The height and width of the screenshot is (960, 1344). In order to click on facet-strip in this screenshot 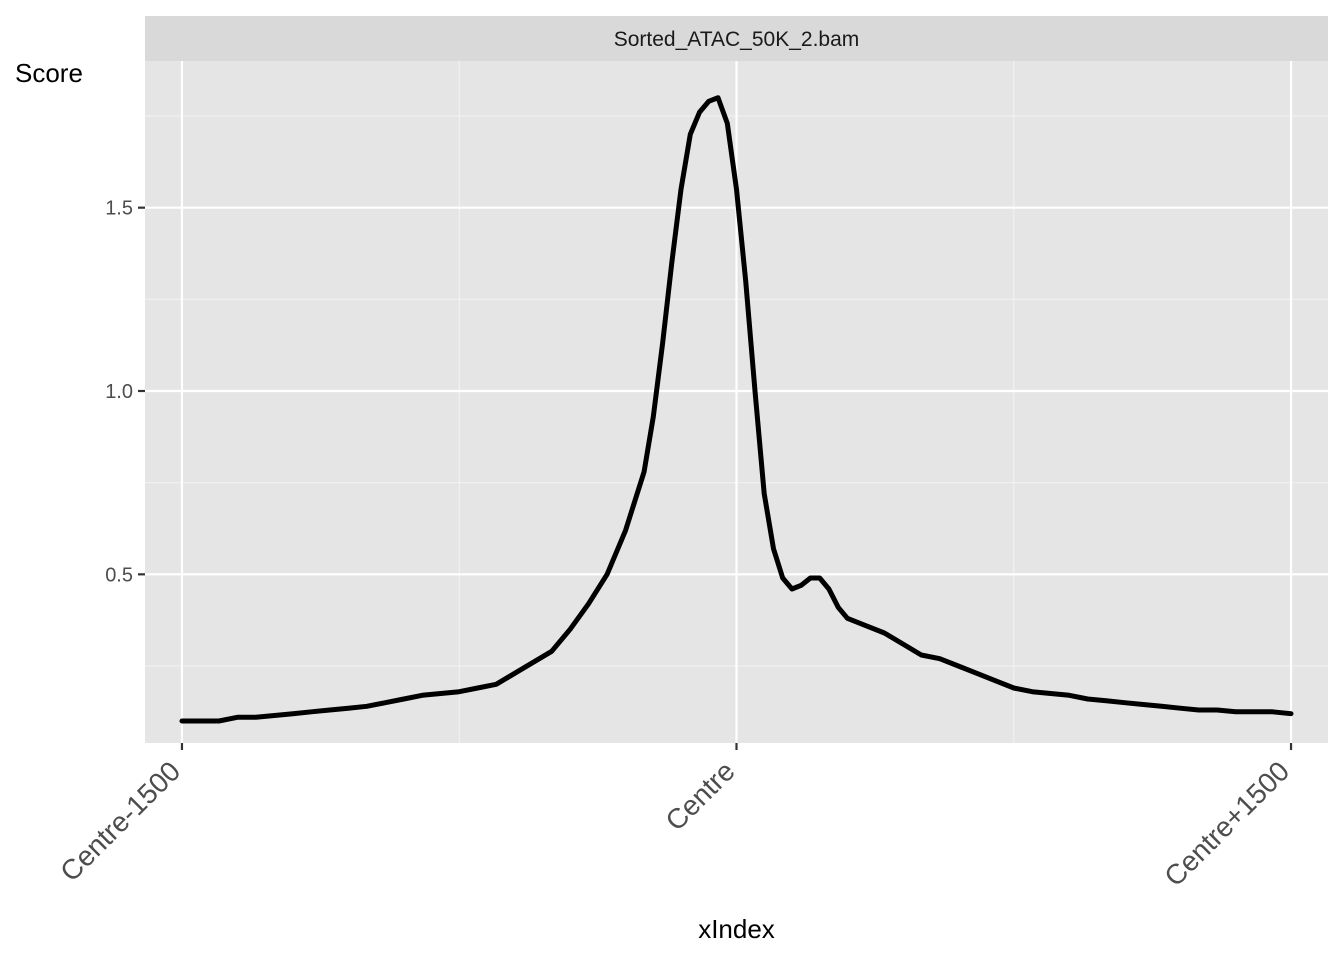, I will do `click(736, 38)`.